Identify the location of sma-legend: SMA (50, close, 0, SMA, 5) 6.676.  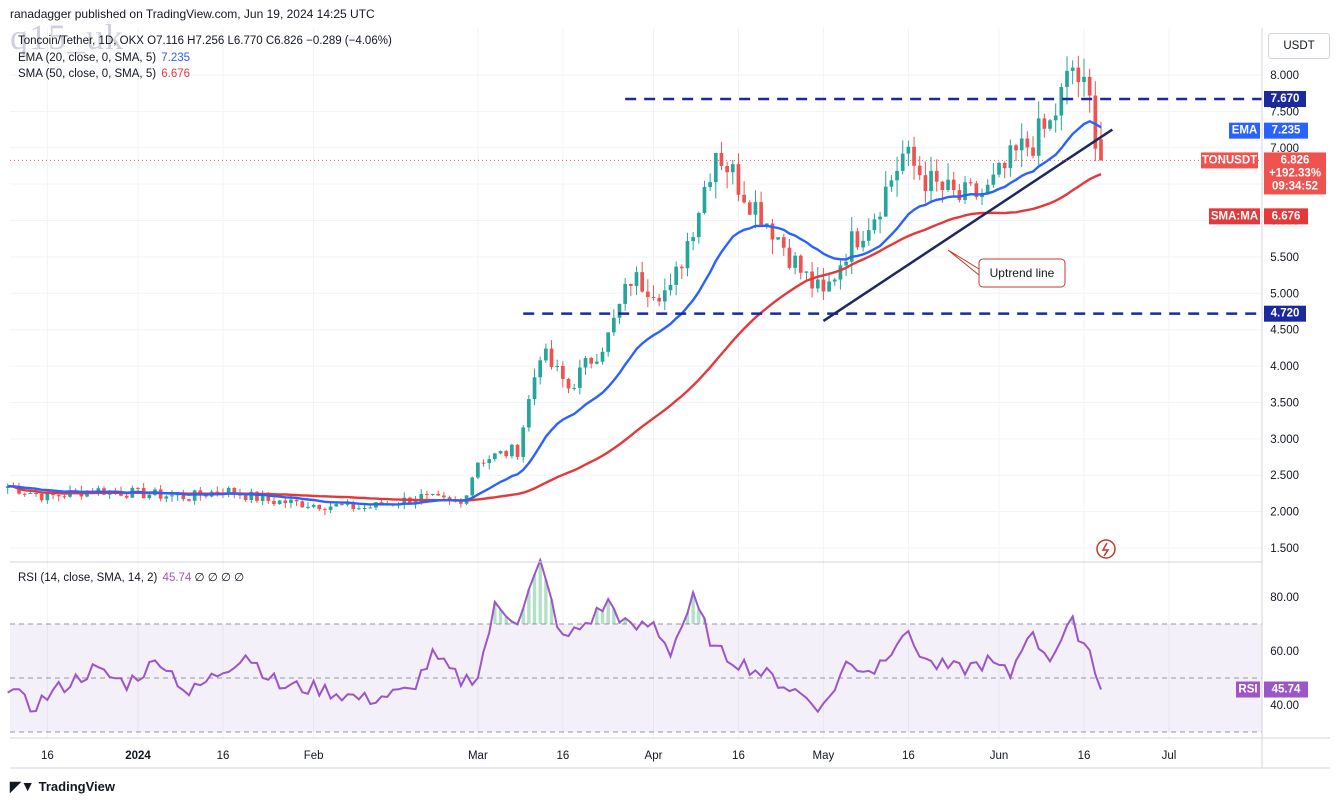
(104, 74).